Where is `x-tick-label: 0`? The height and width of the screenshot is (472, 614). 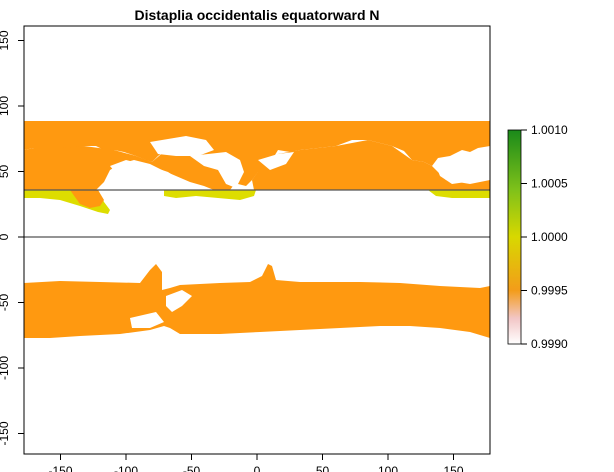 x-tick-label: 0 is located at coordinates (257, 468).